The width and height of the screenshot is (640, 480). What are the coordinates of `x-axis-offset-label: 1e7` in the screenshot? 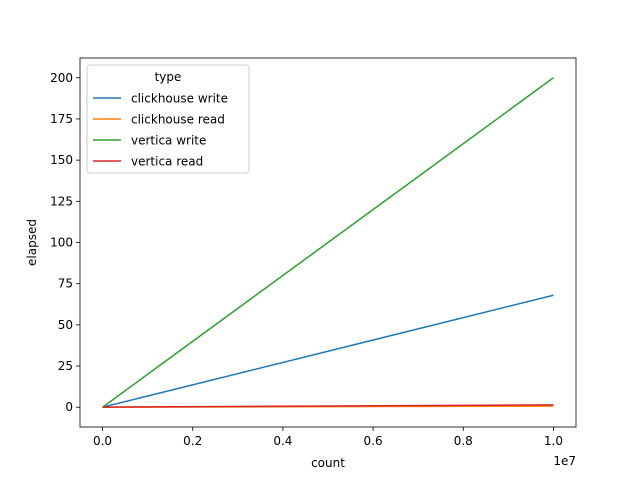 It's located at (564, 461).